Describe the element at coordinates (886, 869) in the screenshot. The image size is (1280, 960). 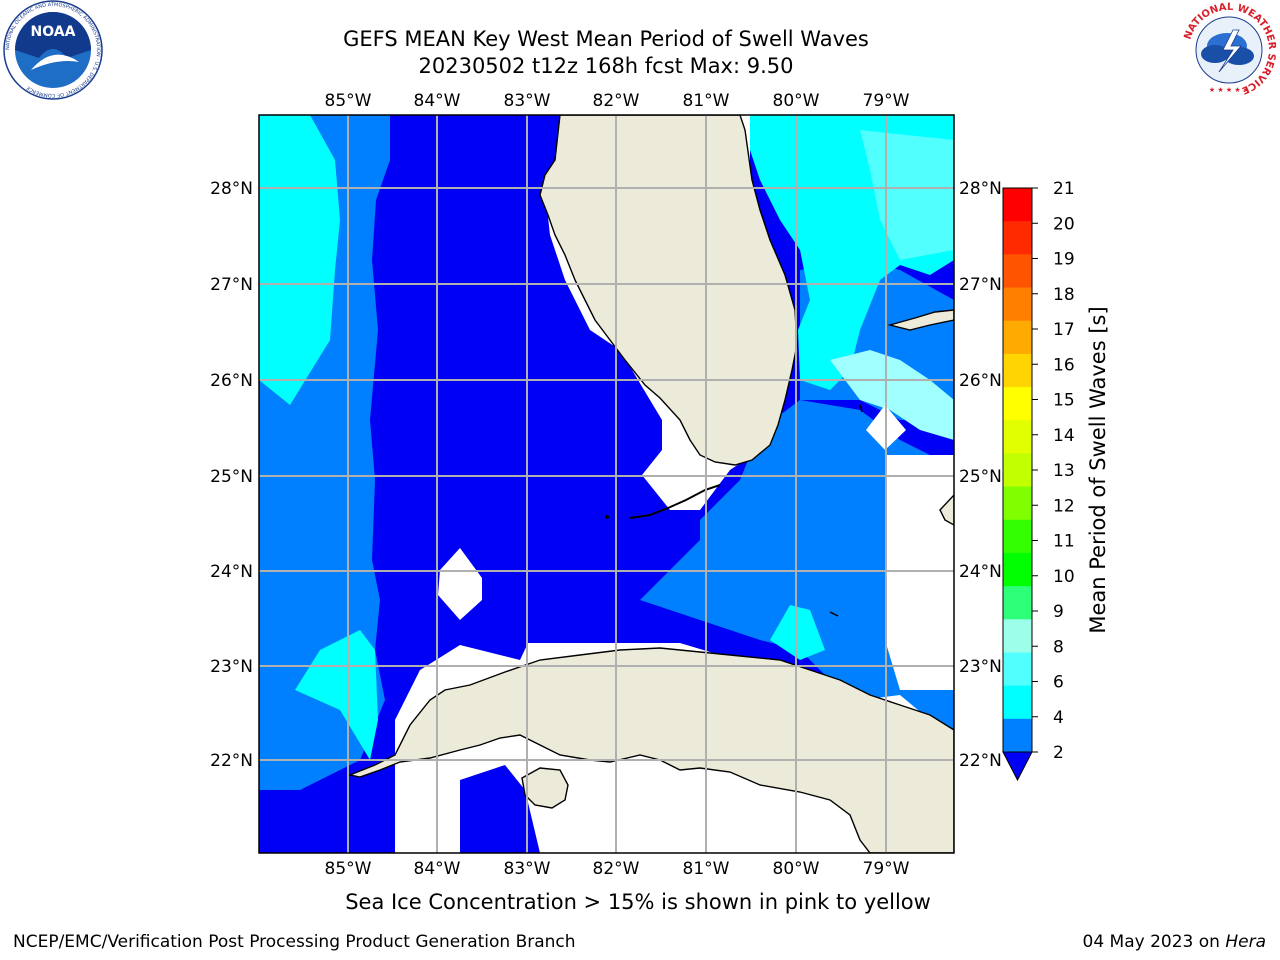
I see `lon-label-bottom: 79°W` at that location.